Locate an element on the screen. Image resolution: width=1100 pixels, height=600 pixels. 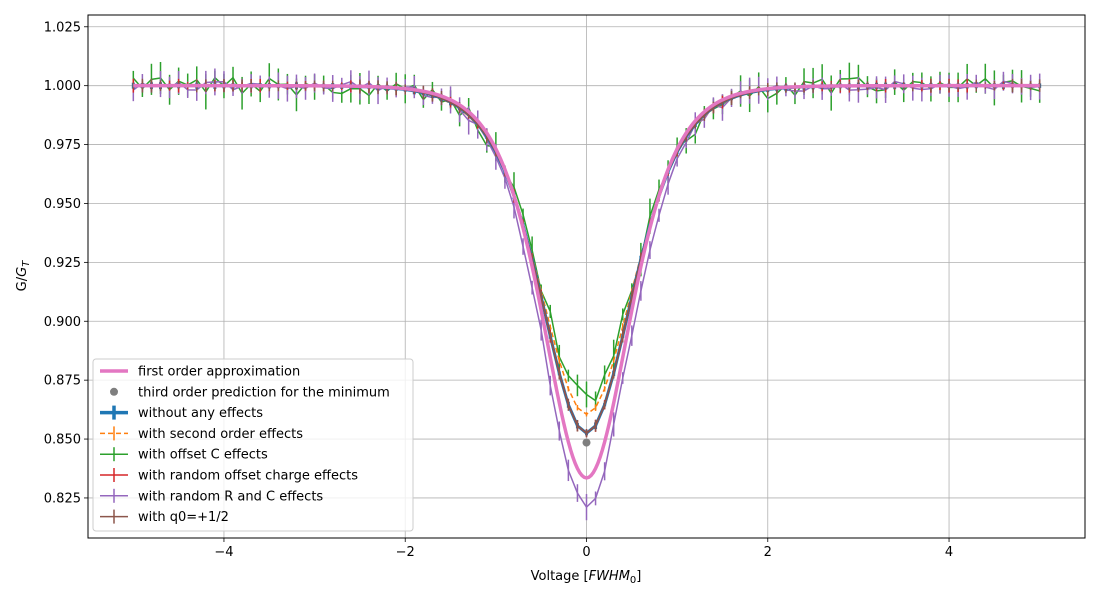
legend-label: with q0=+1/2 is located at coordinates (183, 517).